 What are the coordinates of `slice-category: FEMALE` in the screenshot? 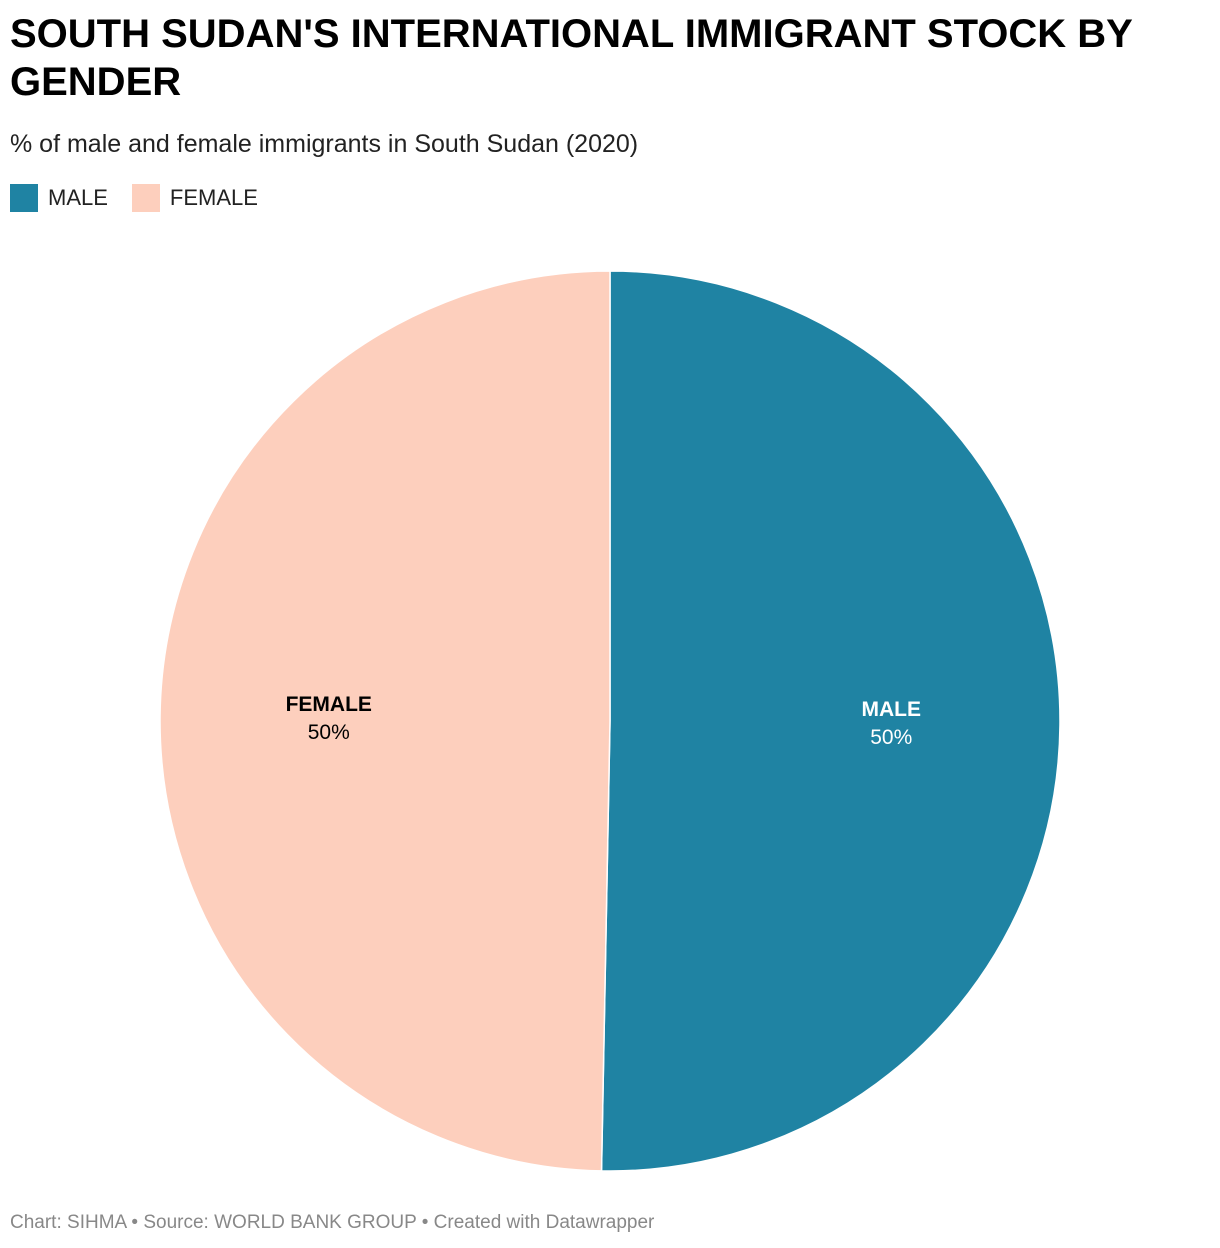 It's located at (329, 704).